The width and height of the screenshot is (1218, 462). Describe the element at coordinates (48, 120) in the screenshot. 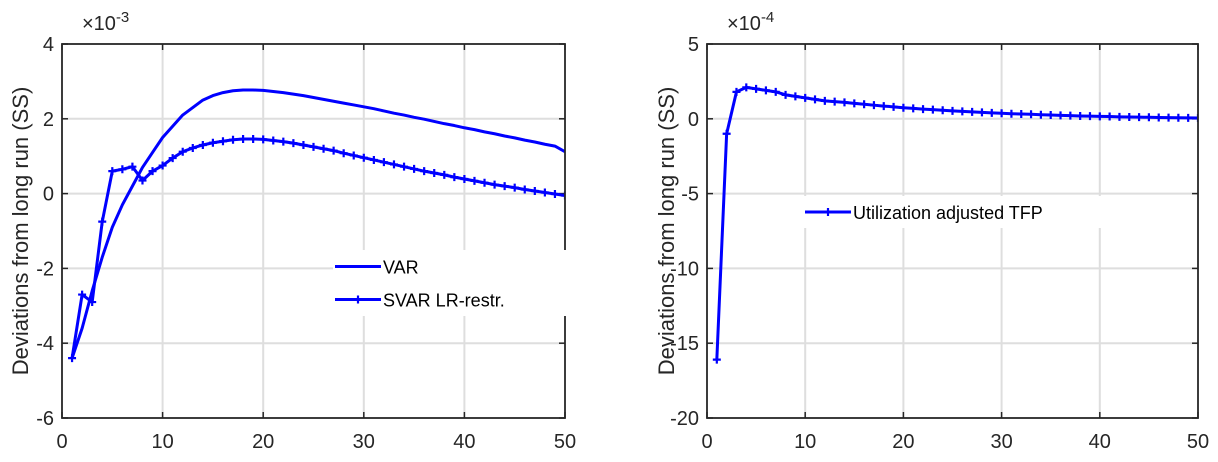

I see `y-tick-label: 2` at that location.